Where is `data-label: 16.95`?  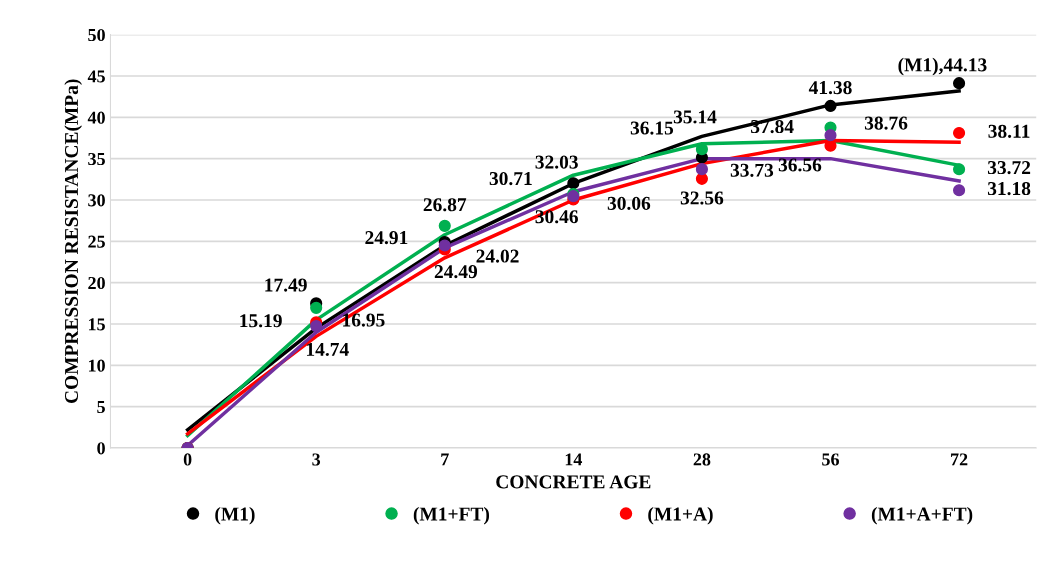 data-label: 16.95 is located at coordinates (364, 320).